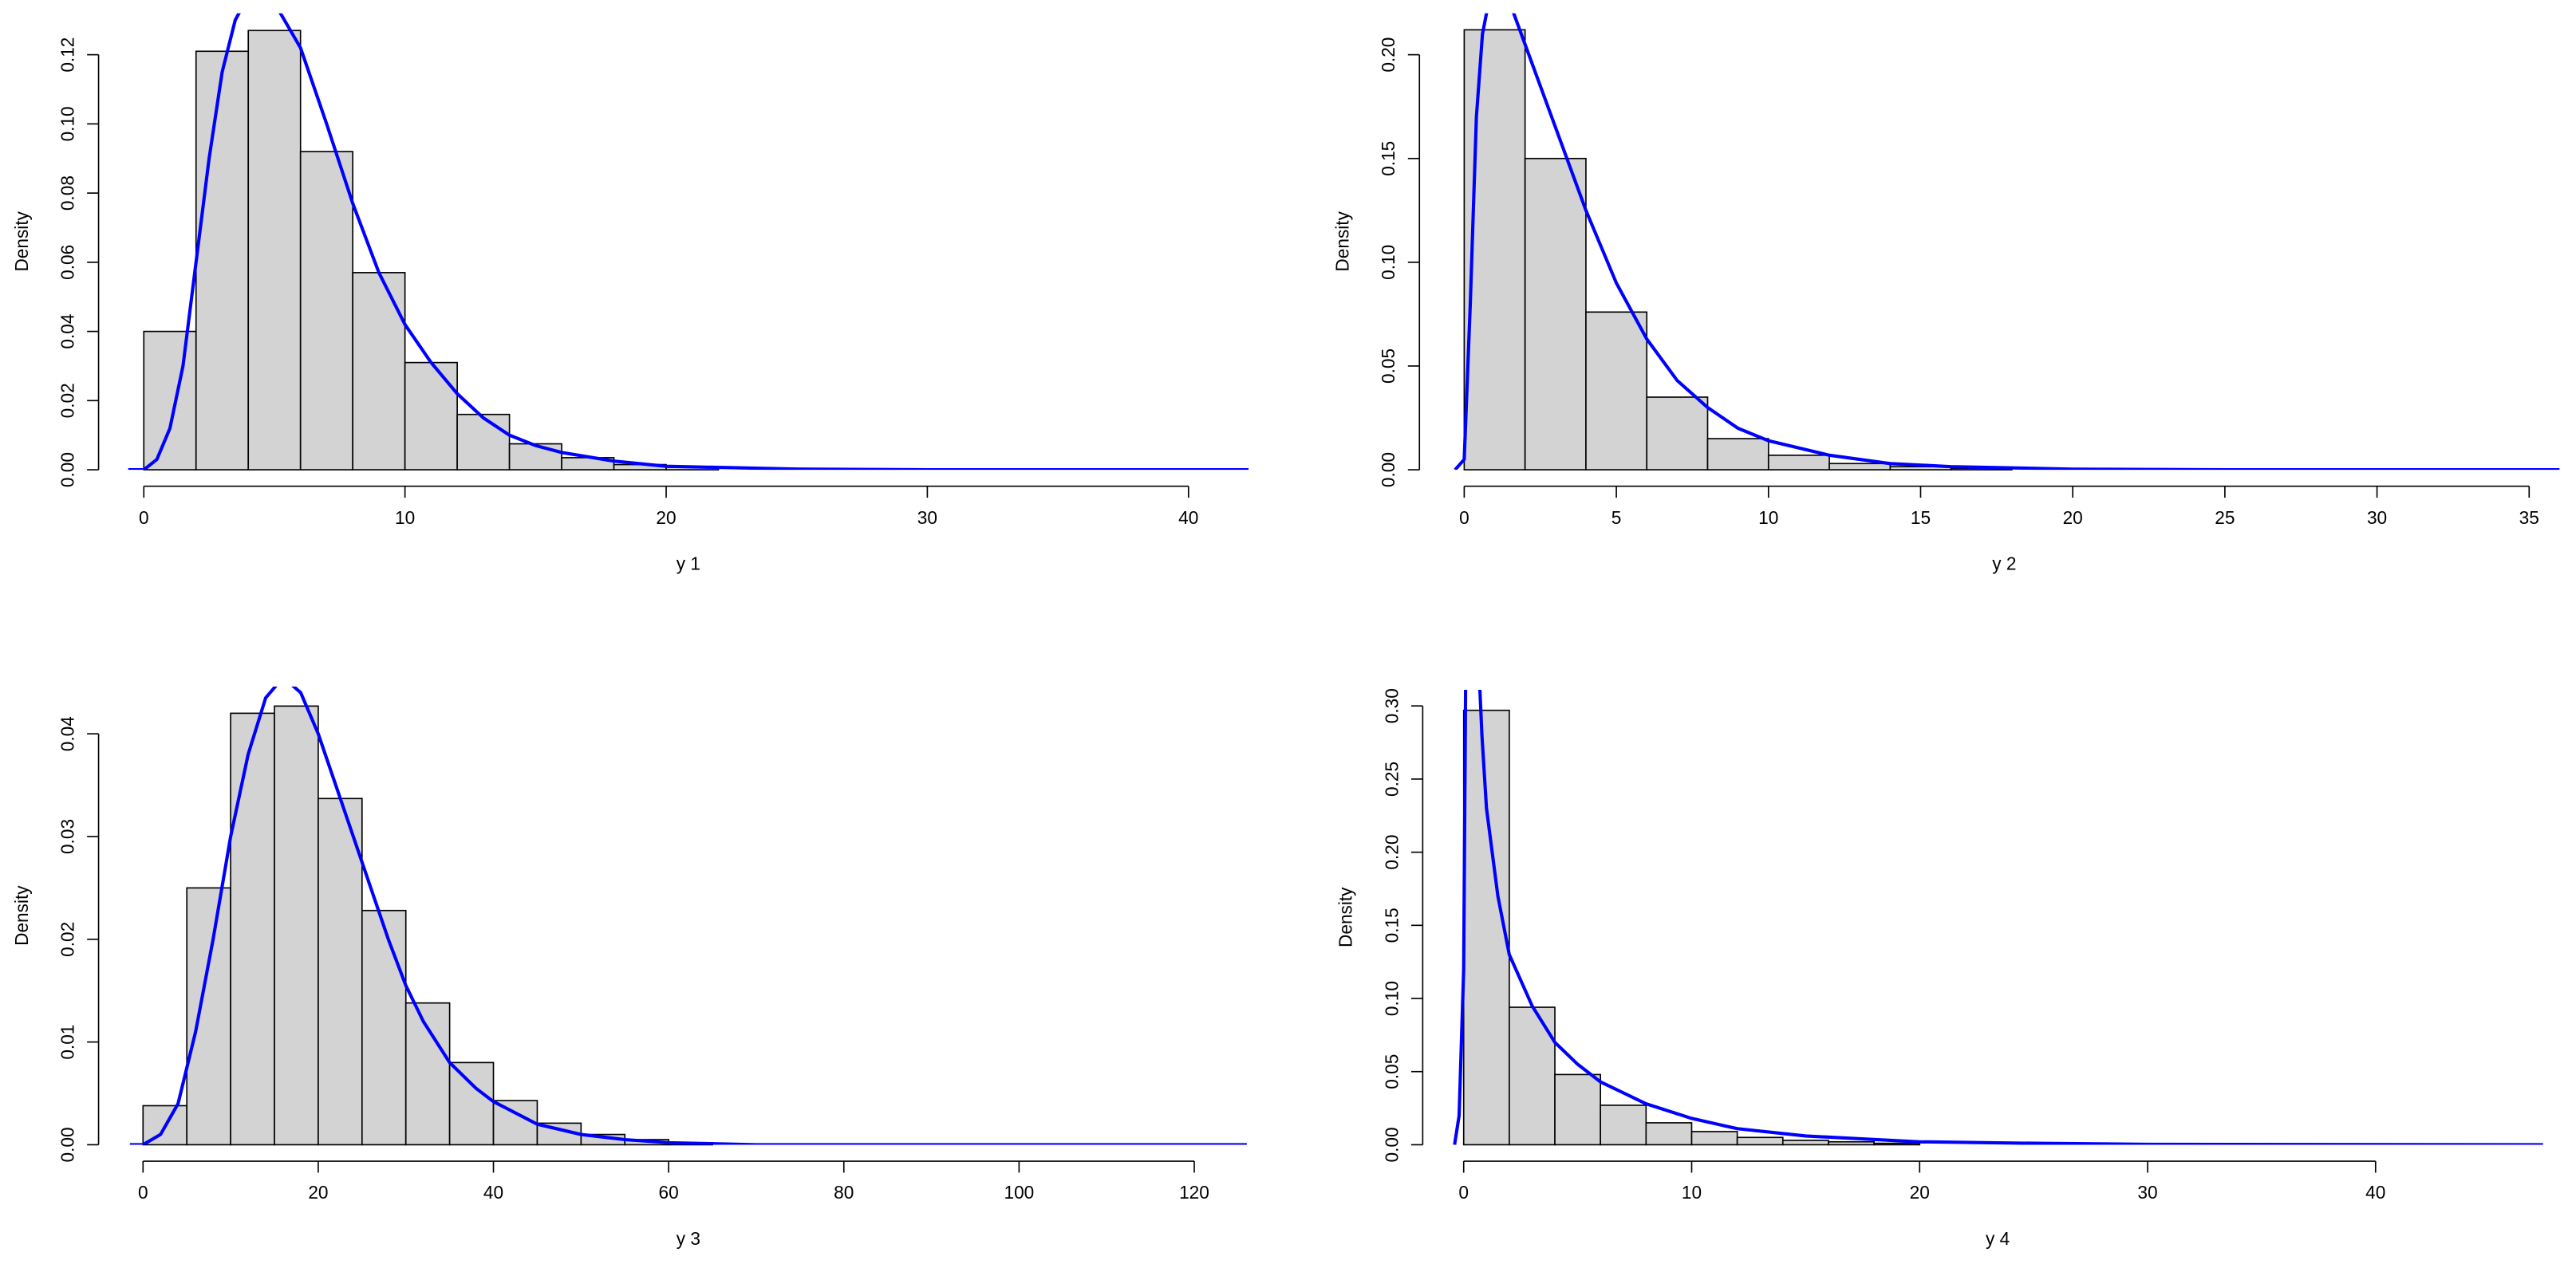 This screenshot has height=1268, width=2576. What do you see at coordinates (67, 55) in the screenshot?
I see `y-tick-label: 0.12` at bounding box center [67, 55].